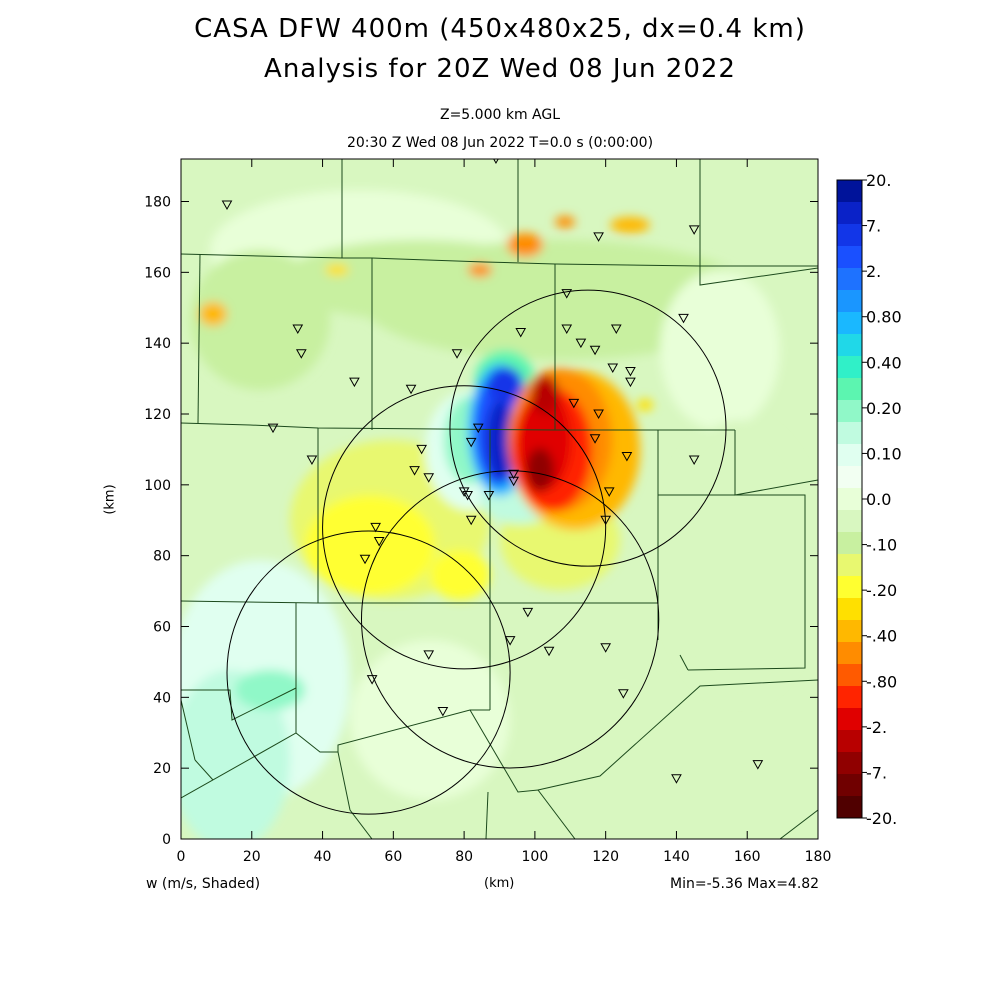 This screenshot has height=1000, width=1000. I want to click on colorbar-label: 2., so click(873, 271).